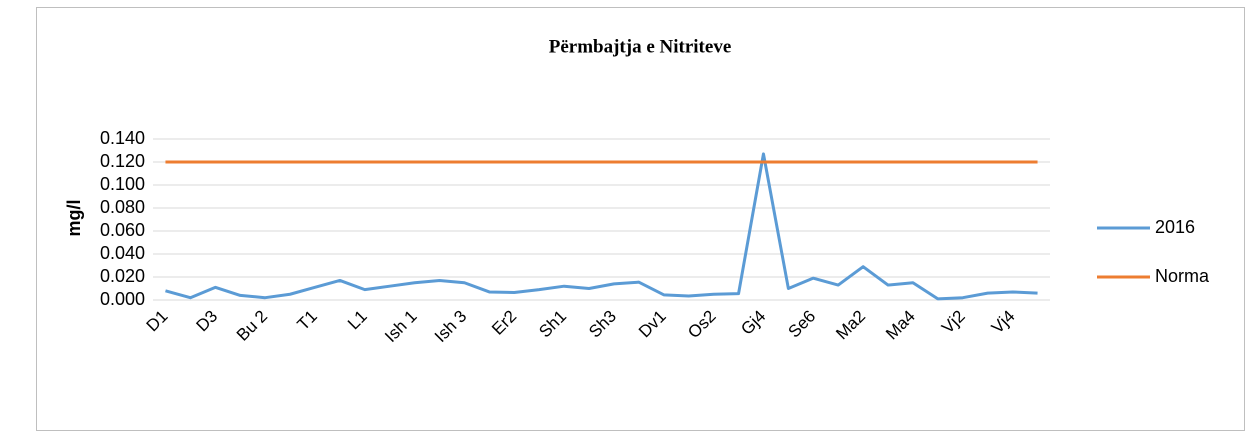  What do you see at coordinates (122, 253) in the screenshot?
I see `y-tick-label: 0.040` at bounding box center [122, 253].